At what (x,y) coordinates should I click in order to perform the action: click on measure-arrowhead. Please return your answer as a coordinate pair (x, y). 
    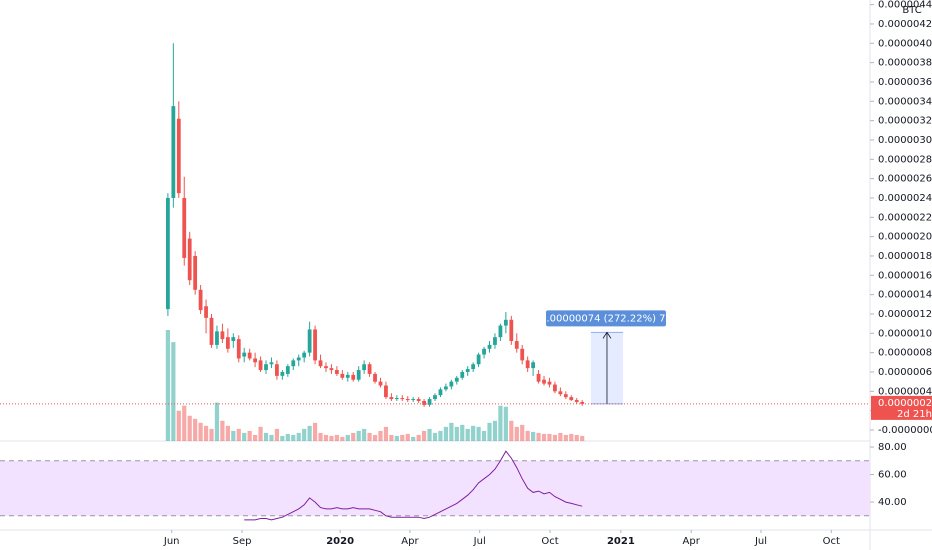
    Looking at the image, I should click on (607, 335).